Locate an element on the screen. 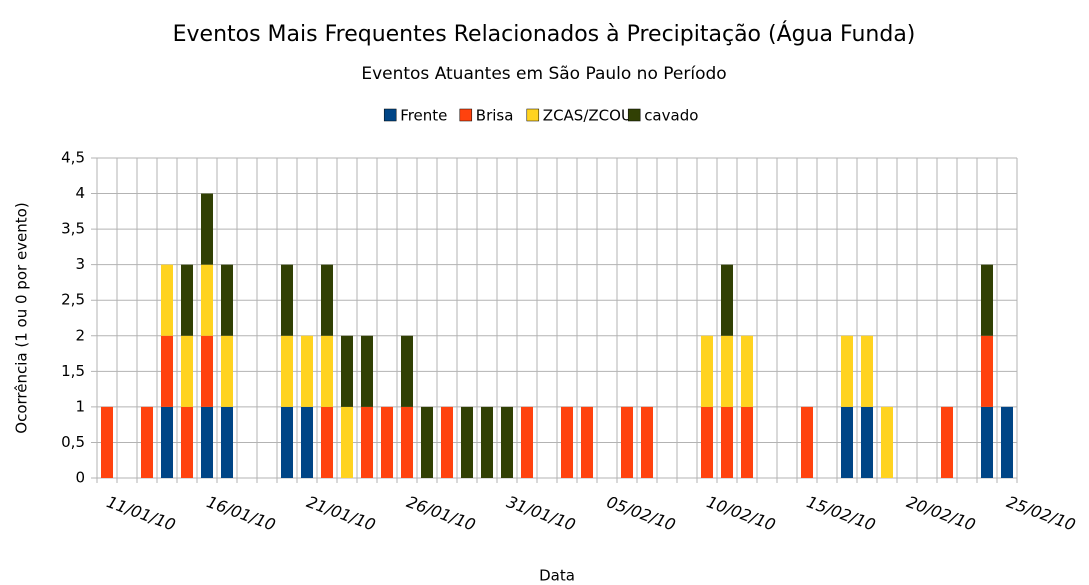  y-tick-label: 1,5 is located at coordinates (73, 371).